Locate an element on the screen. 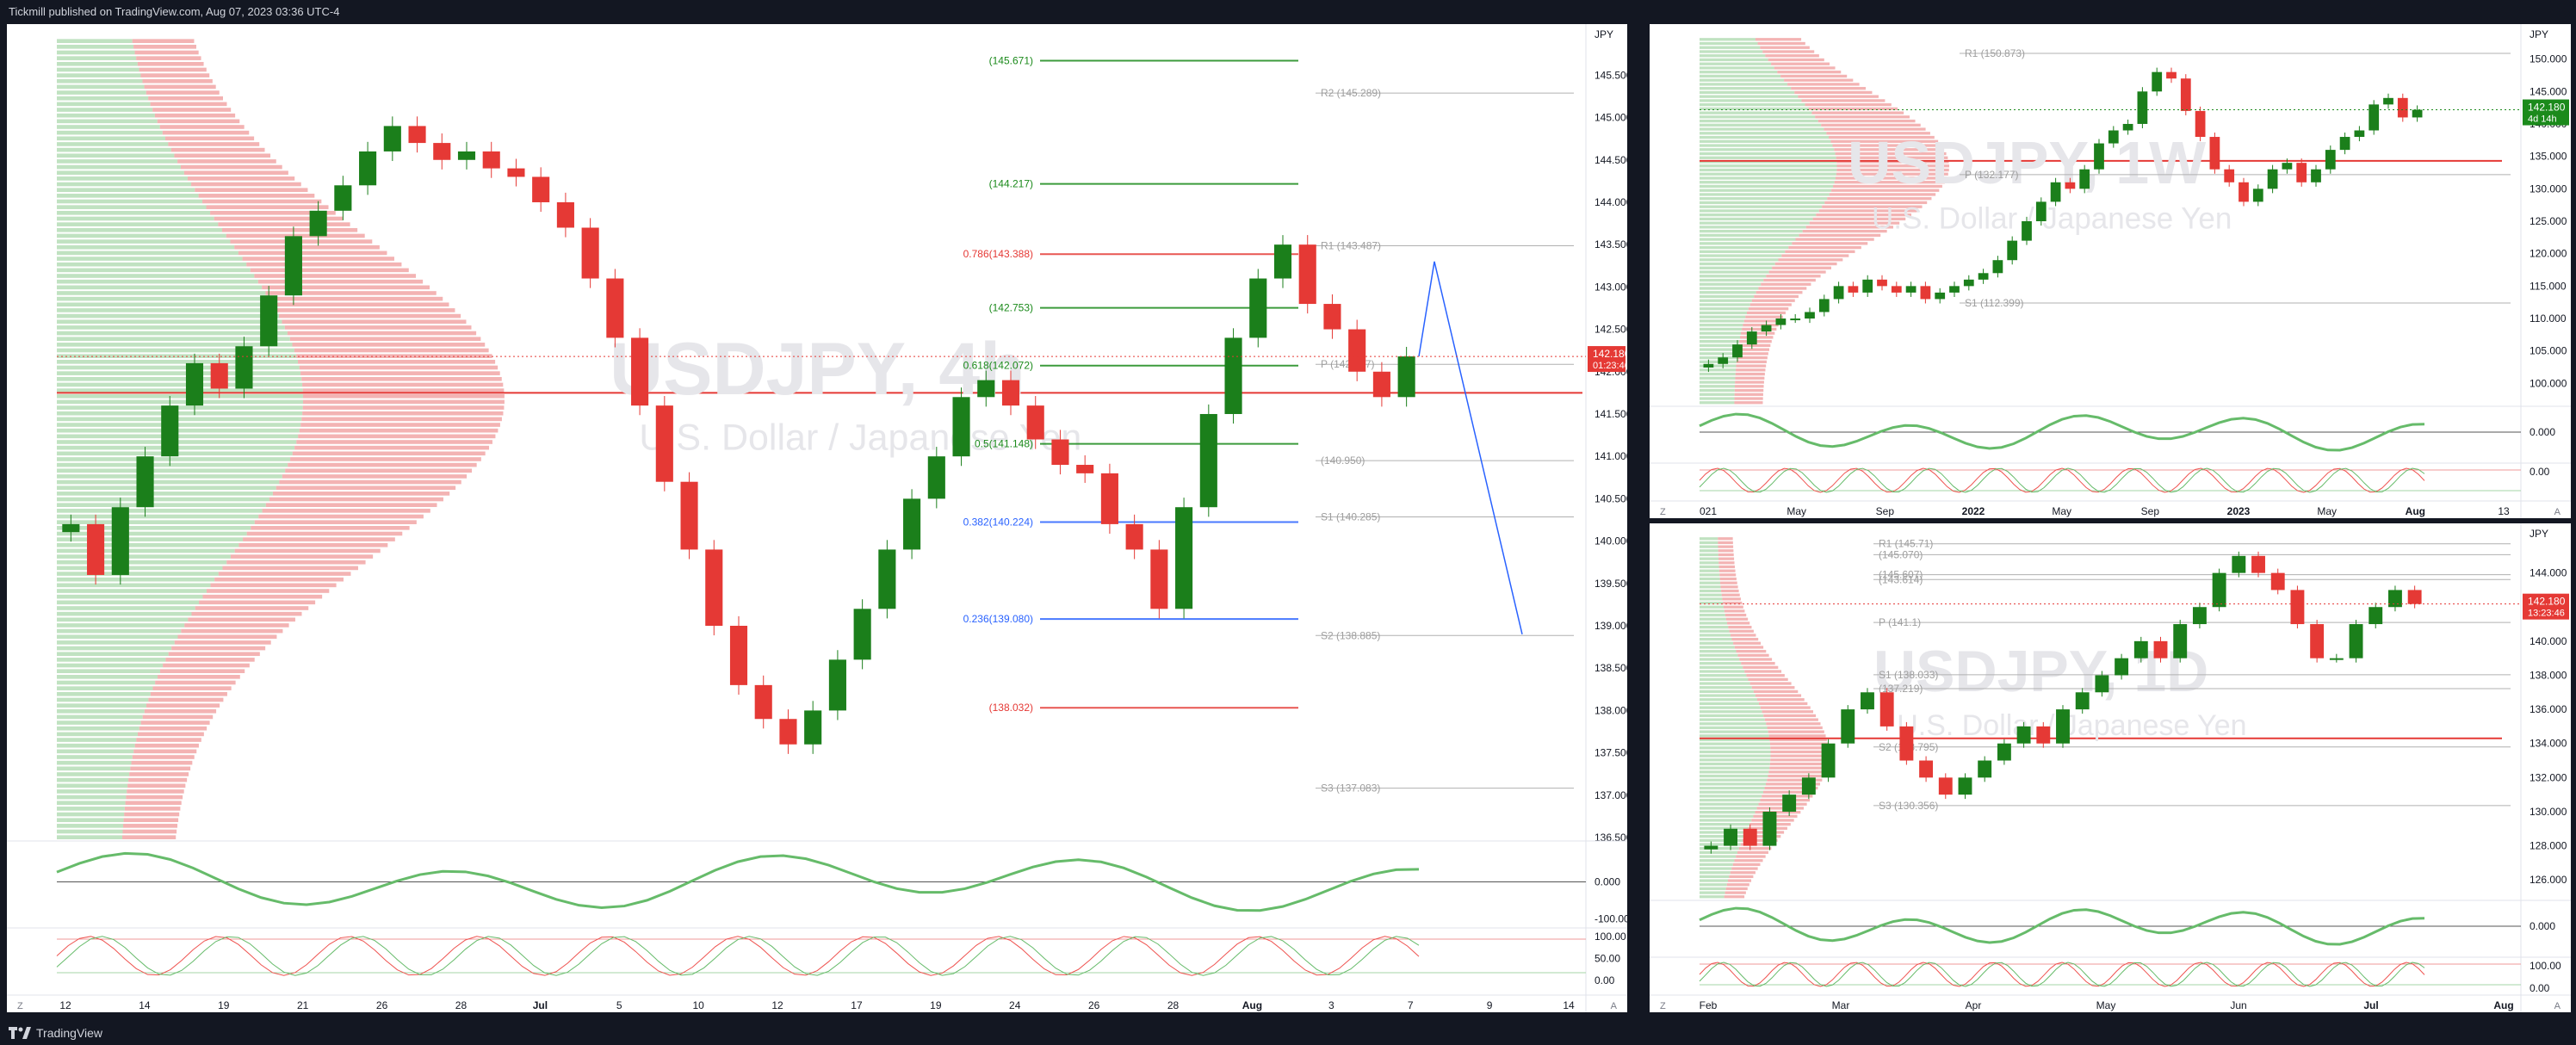 Image resolution: width=2576 pixels, height=1045 pixels. bar-countdown: 01:23:46 is located at coordinates (1610, 366).